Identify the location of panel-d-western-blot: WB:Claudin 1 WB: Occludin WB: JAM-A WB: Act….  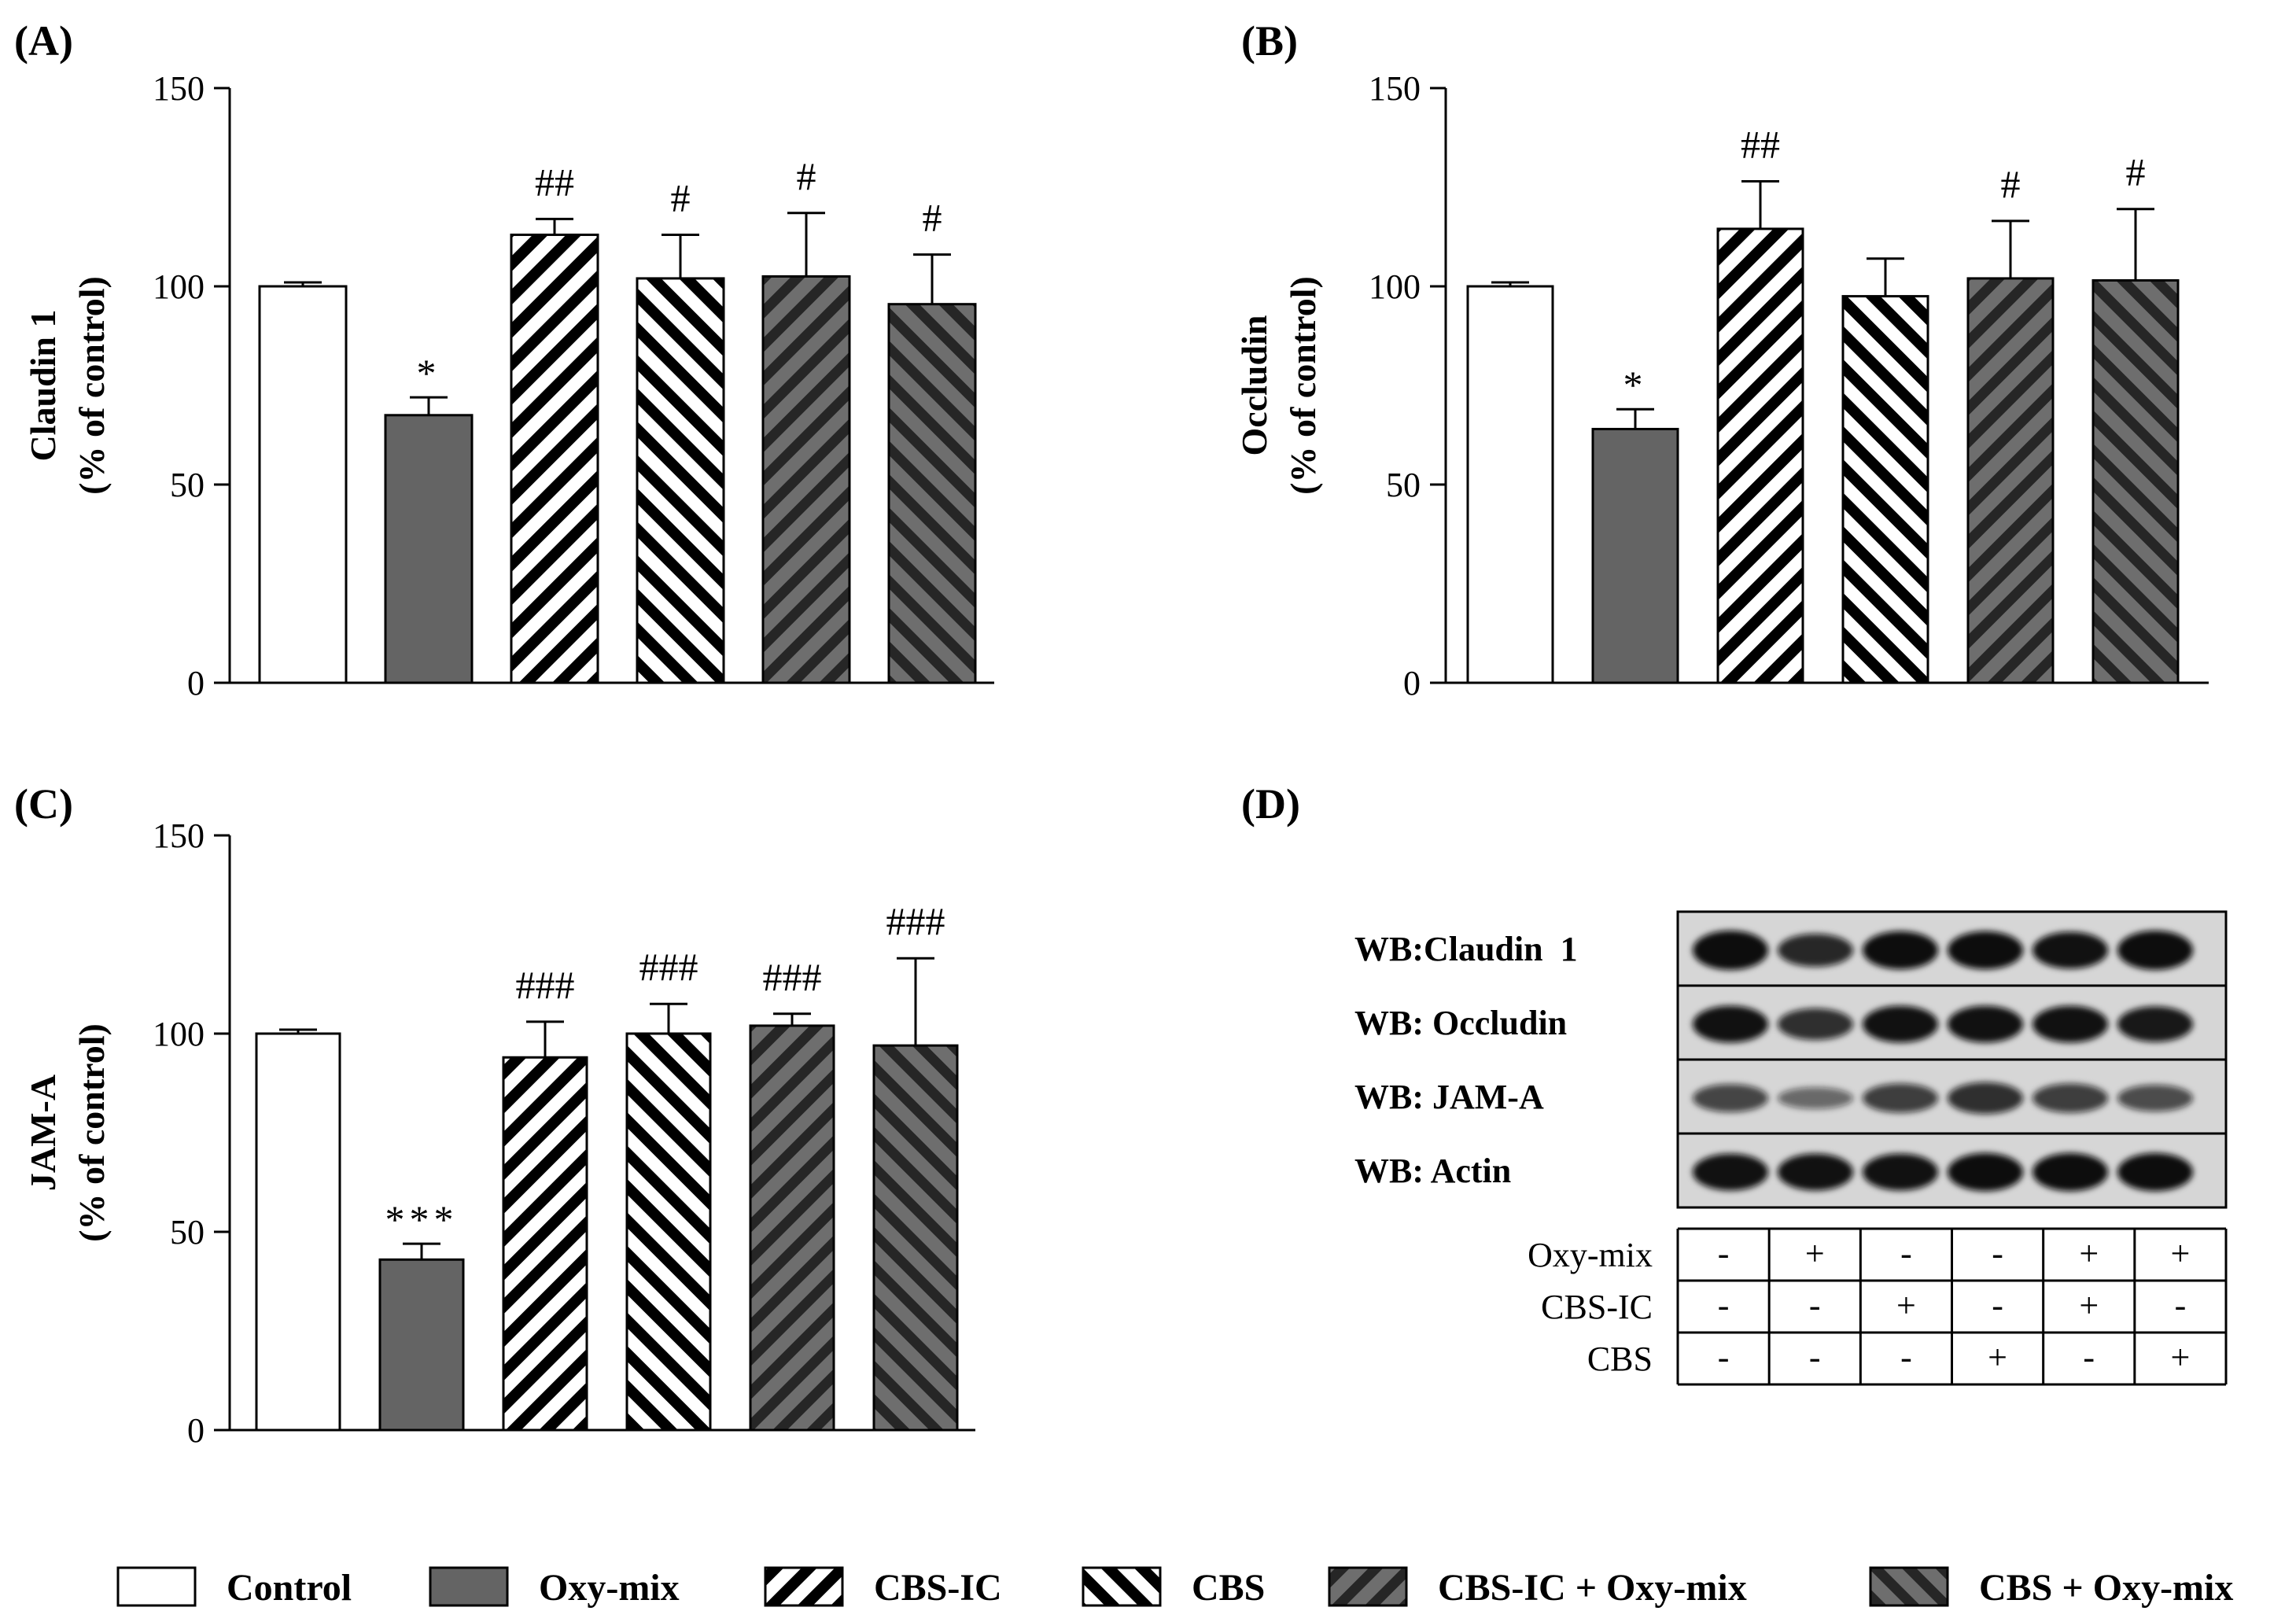
(1791, 1148).